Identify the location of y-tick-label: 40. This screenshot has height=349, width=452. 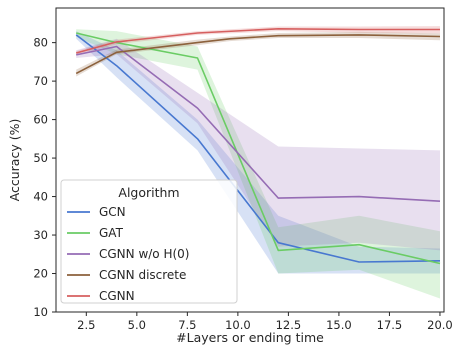
(40, 197).